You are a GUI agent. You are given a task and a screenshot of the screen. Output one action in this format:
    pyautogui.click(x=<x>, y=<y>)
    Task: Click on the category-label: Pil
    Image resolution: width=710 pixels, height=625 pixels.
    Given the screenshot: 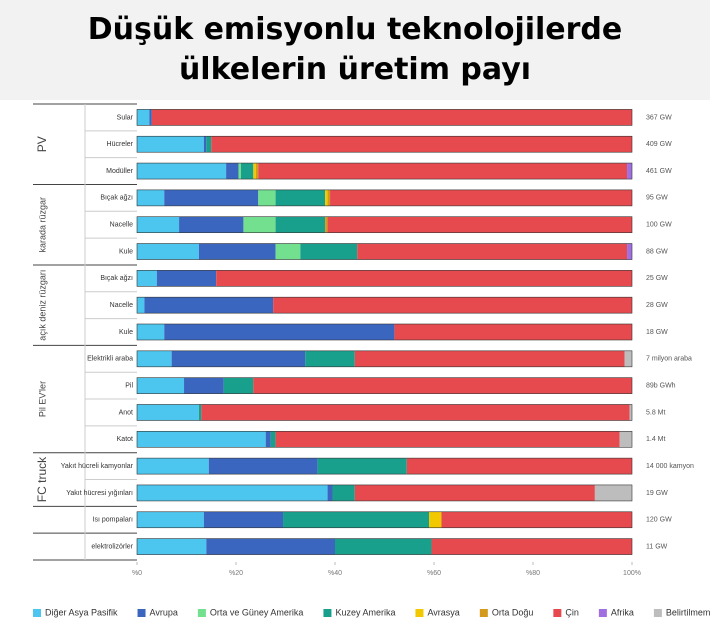 What is the action you would take?
    pyautogui.click(x=129, y=385)
    